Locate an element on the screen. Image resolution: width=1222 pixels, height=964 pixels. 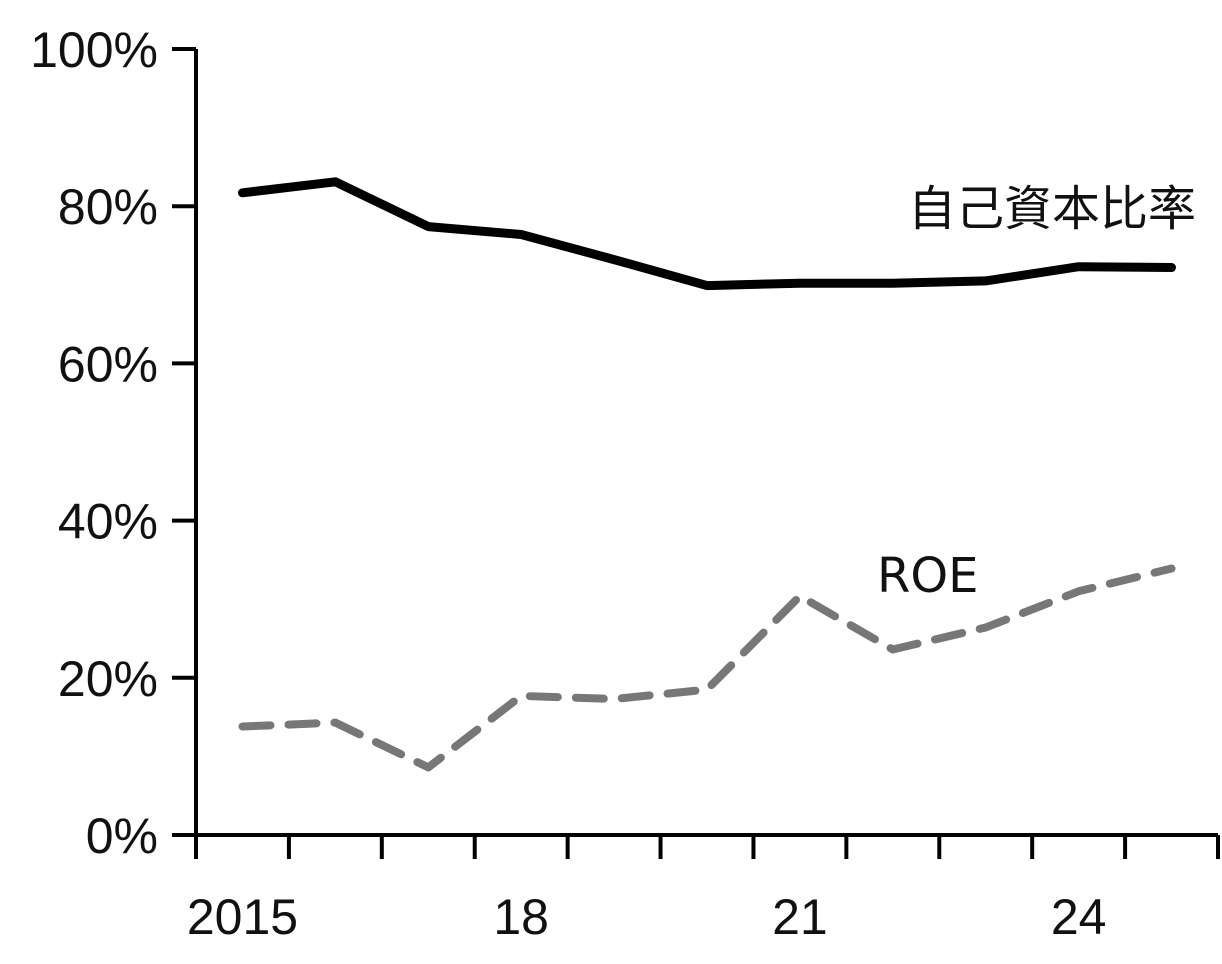
y-tick-label: 100% is located at coordinates (94, 50).